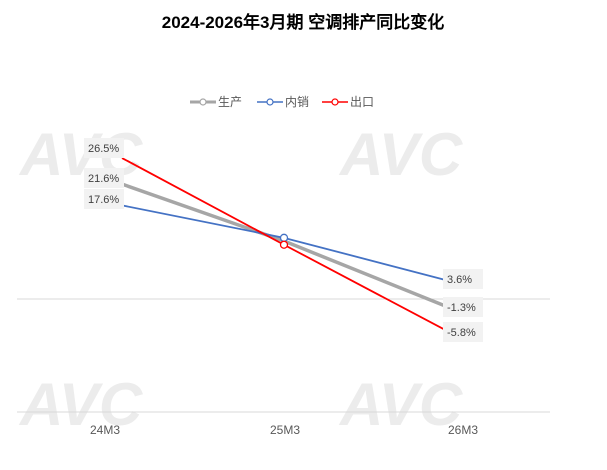 The height and width of the screenshot is (470, 607). Describe the element at coordinates (303, 22) in the screenshot. I see `chart-title: 2024-2026年3月期 空调排产同比变化` at that location.